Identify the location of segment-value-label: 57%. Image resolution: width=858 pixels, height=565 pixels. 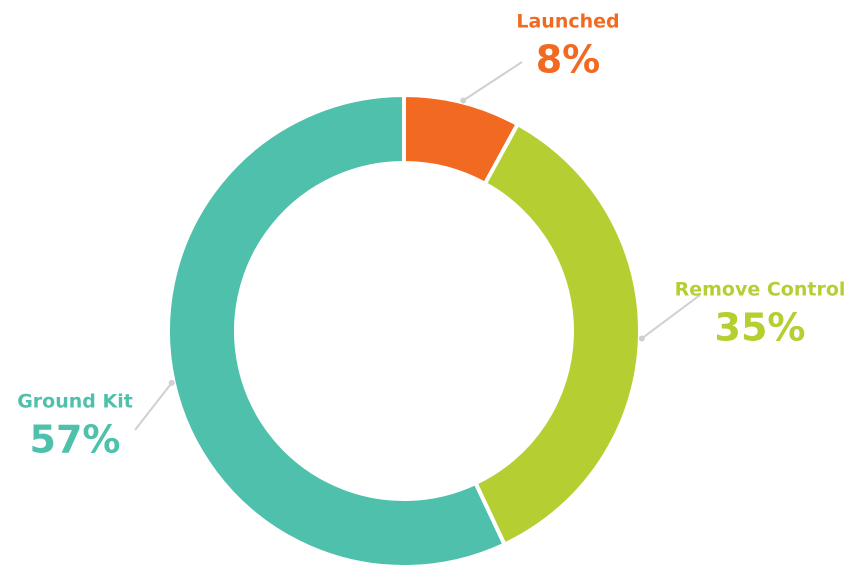
(75, 440).